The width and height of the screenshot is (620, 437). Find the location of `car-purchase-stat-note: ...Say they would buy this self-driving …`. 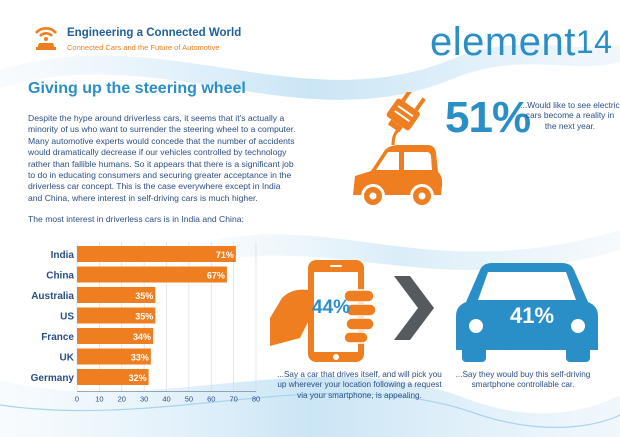

car-purchase-stat-note: ...Say they would buy this self-driving … is located at coordinates (523, 380).